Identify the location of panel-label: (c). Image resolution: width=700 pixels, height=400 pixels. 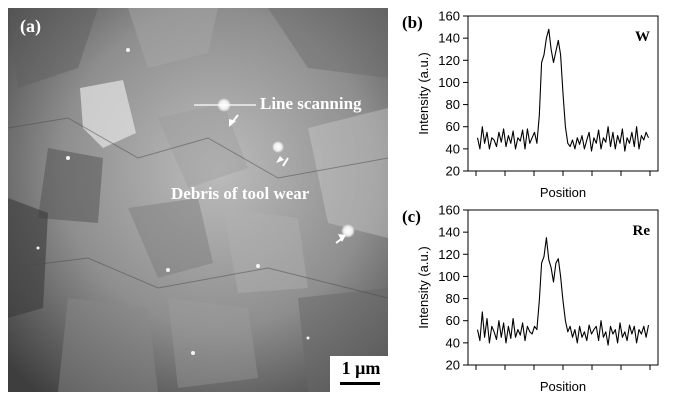
(411, 216).